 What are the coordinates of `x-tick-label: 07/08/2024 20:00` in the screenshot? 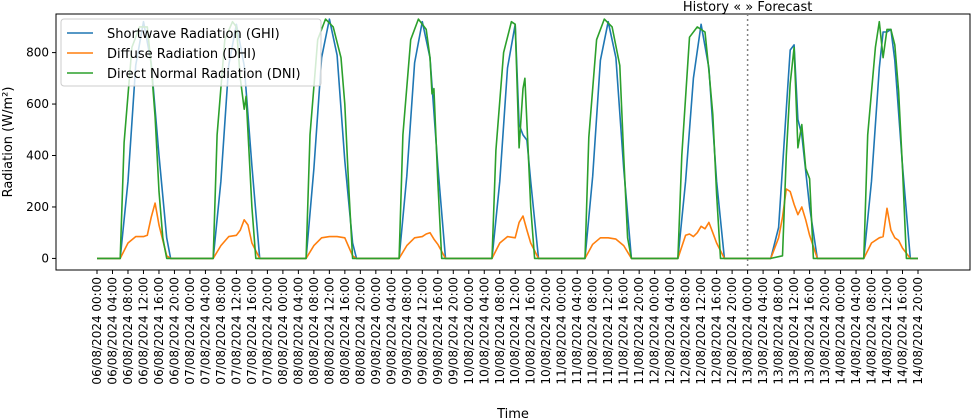 It's located at (267, 331).